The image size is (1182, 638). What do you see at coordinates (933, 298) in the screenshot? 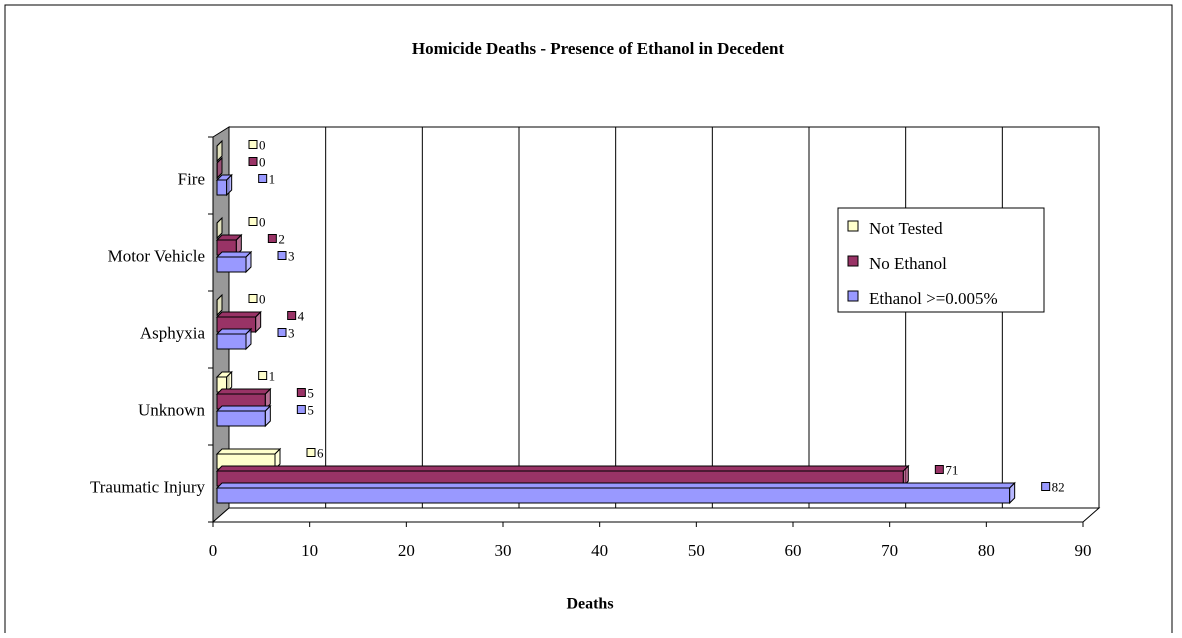
I see `legend-label: Ethanol >=0.005%` at bounding box center [933, 298].